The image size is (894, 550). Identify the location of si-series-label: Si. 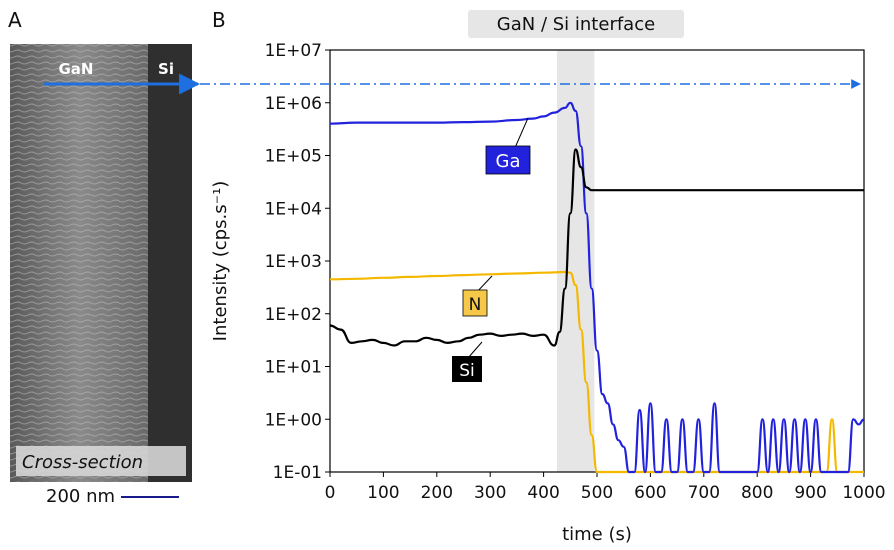
(467, 371).